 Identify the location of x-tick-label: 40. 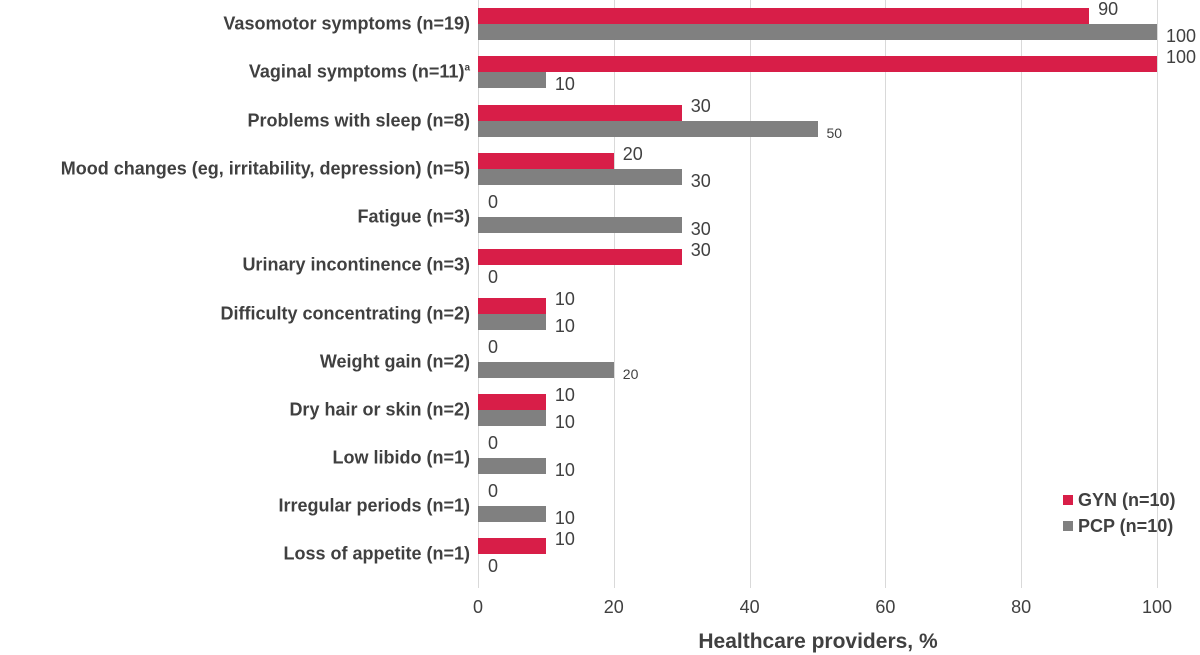
(749, 607).